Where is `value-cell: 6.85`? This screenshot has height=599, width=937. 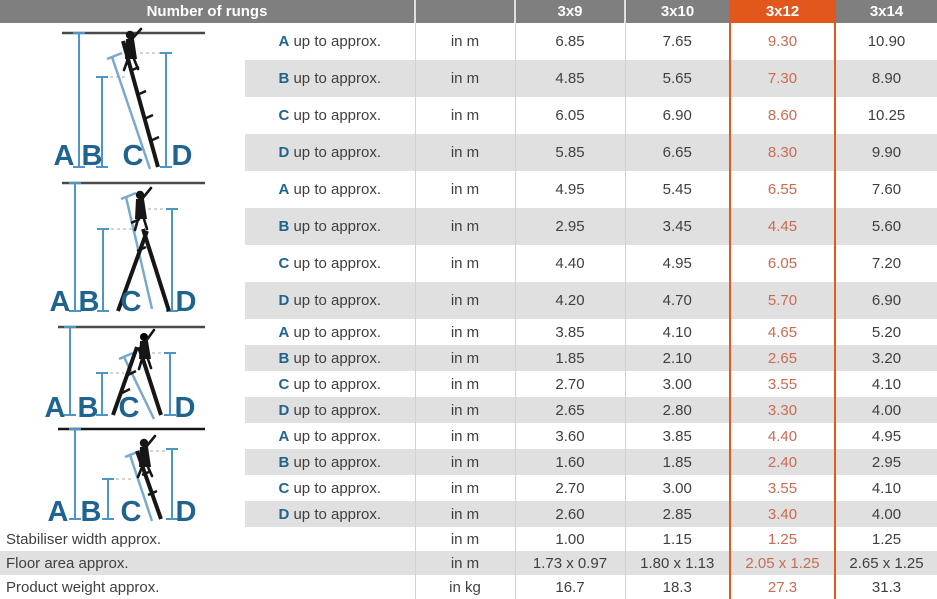
value-cell: 6.85 is located at coordinates (569, 41).